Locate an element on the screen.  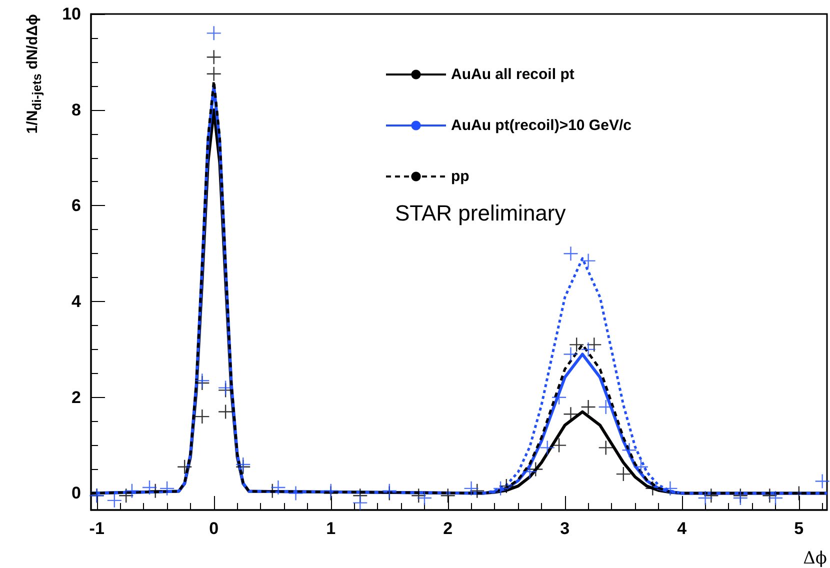
x-tick-label: -1 is located at coordinates (96, 528).